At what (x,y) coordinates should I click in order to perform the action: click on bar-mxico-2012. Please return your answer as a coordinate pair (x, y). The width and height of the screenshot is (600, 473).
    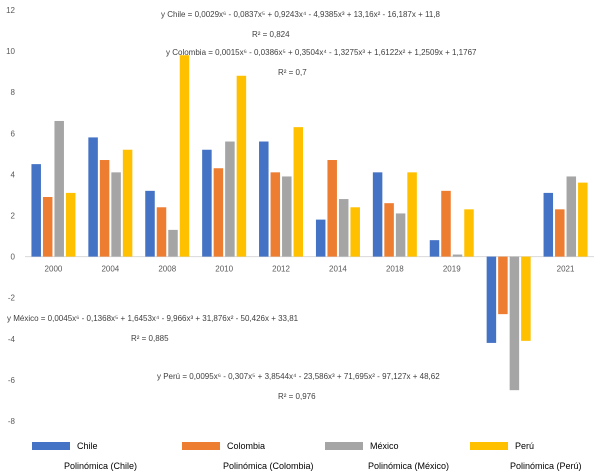
    Looking at the image, I should click on (287, 216).